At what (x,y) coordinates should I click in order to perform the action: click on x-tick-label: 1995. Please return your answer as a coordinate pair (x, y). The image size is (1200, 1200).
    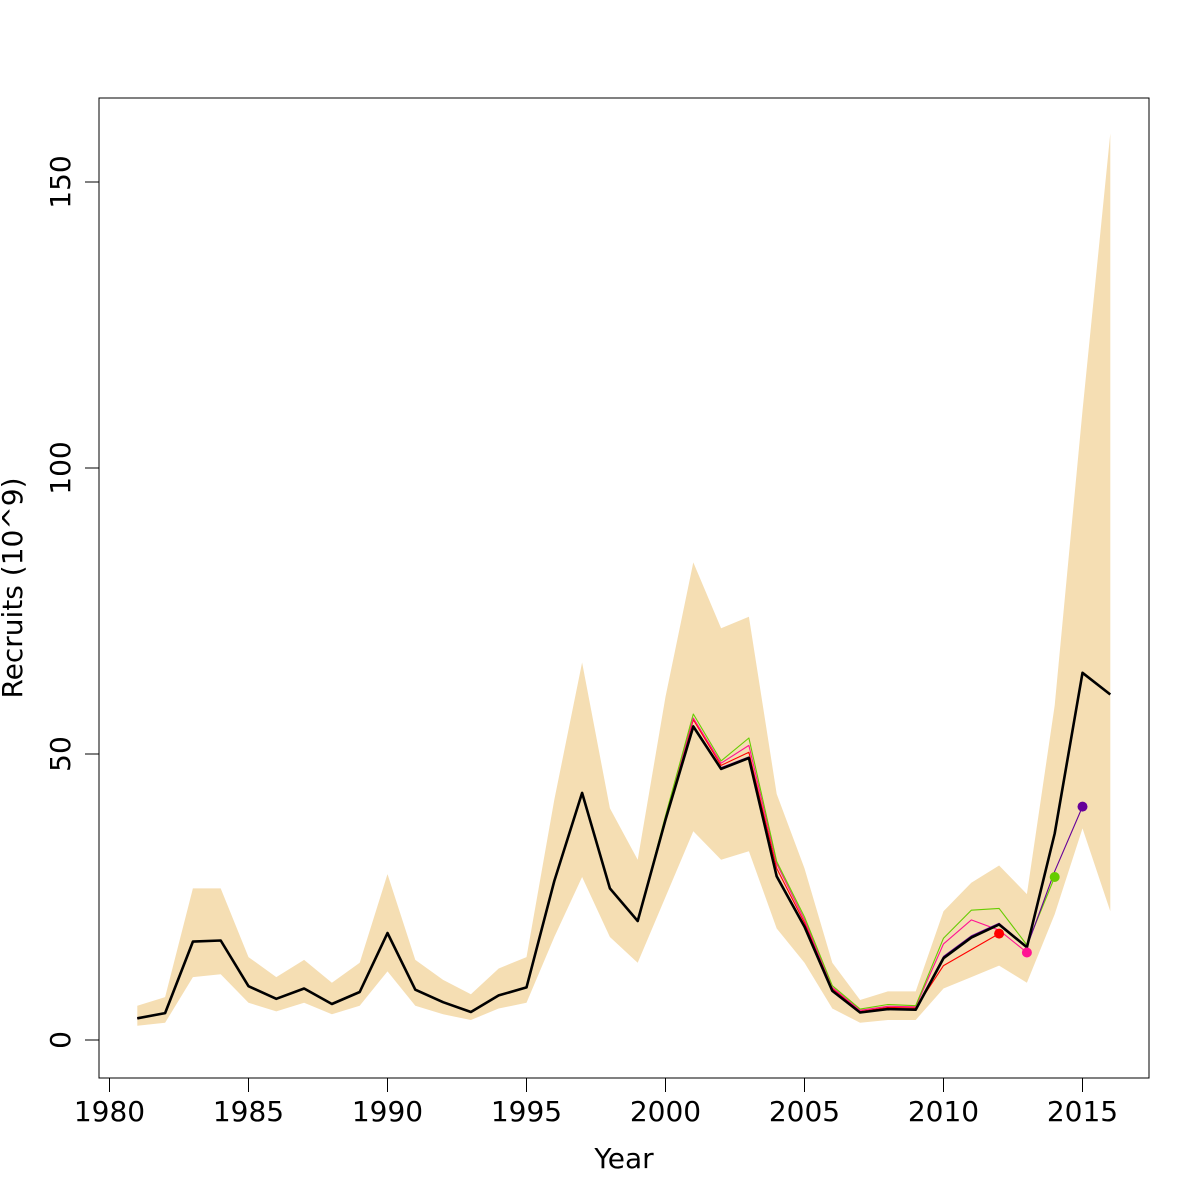
    Looking at the image, I should click on (526, 1111).